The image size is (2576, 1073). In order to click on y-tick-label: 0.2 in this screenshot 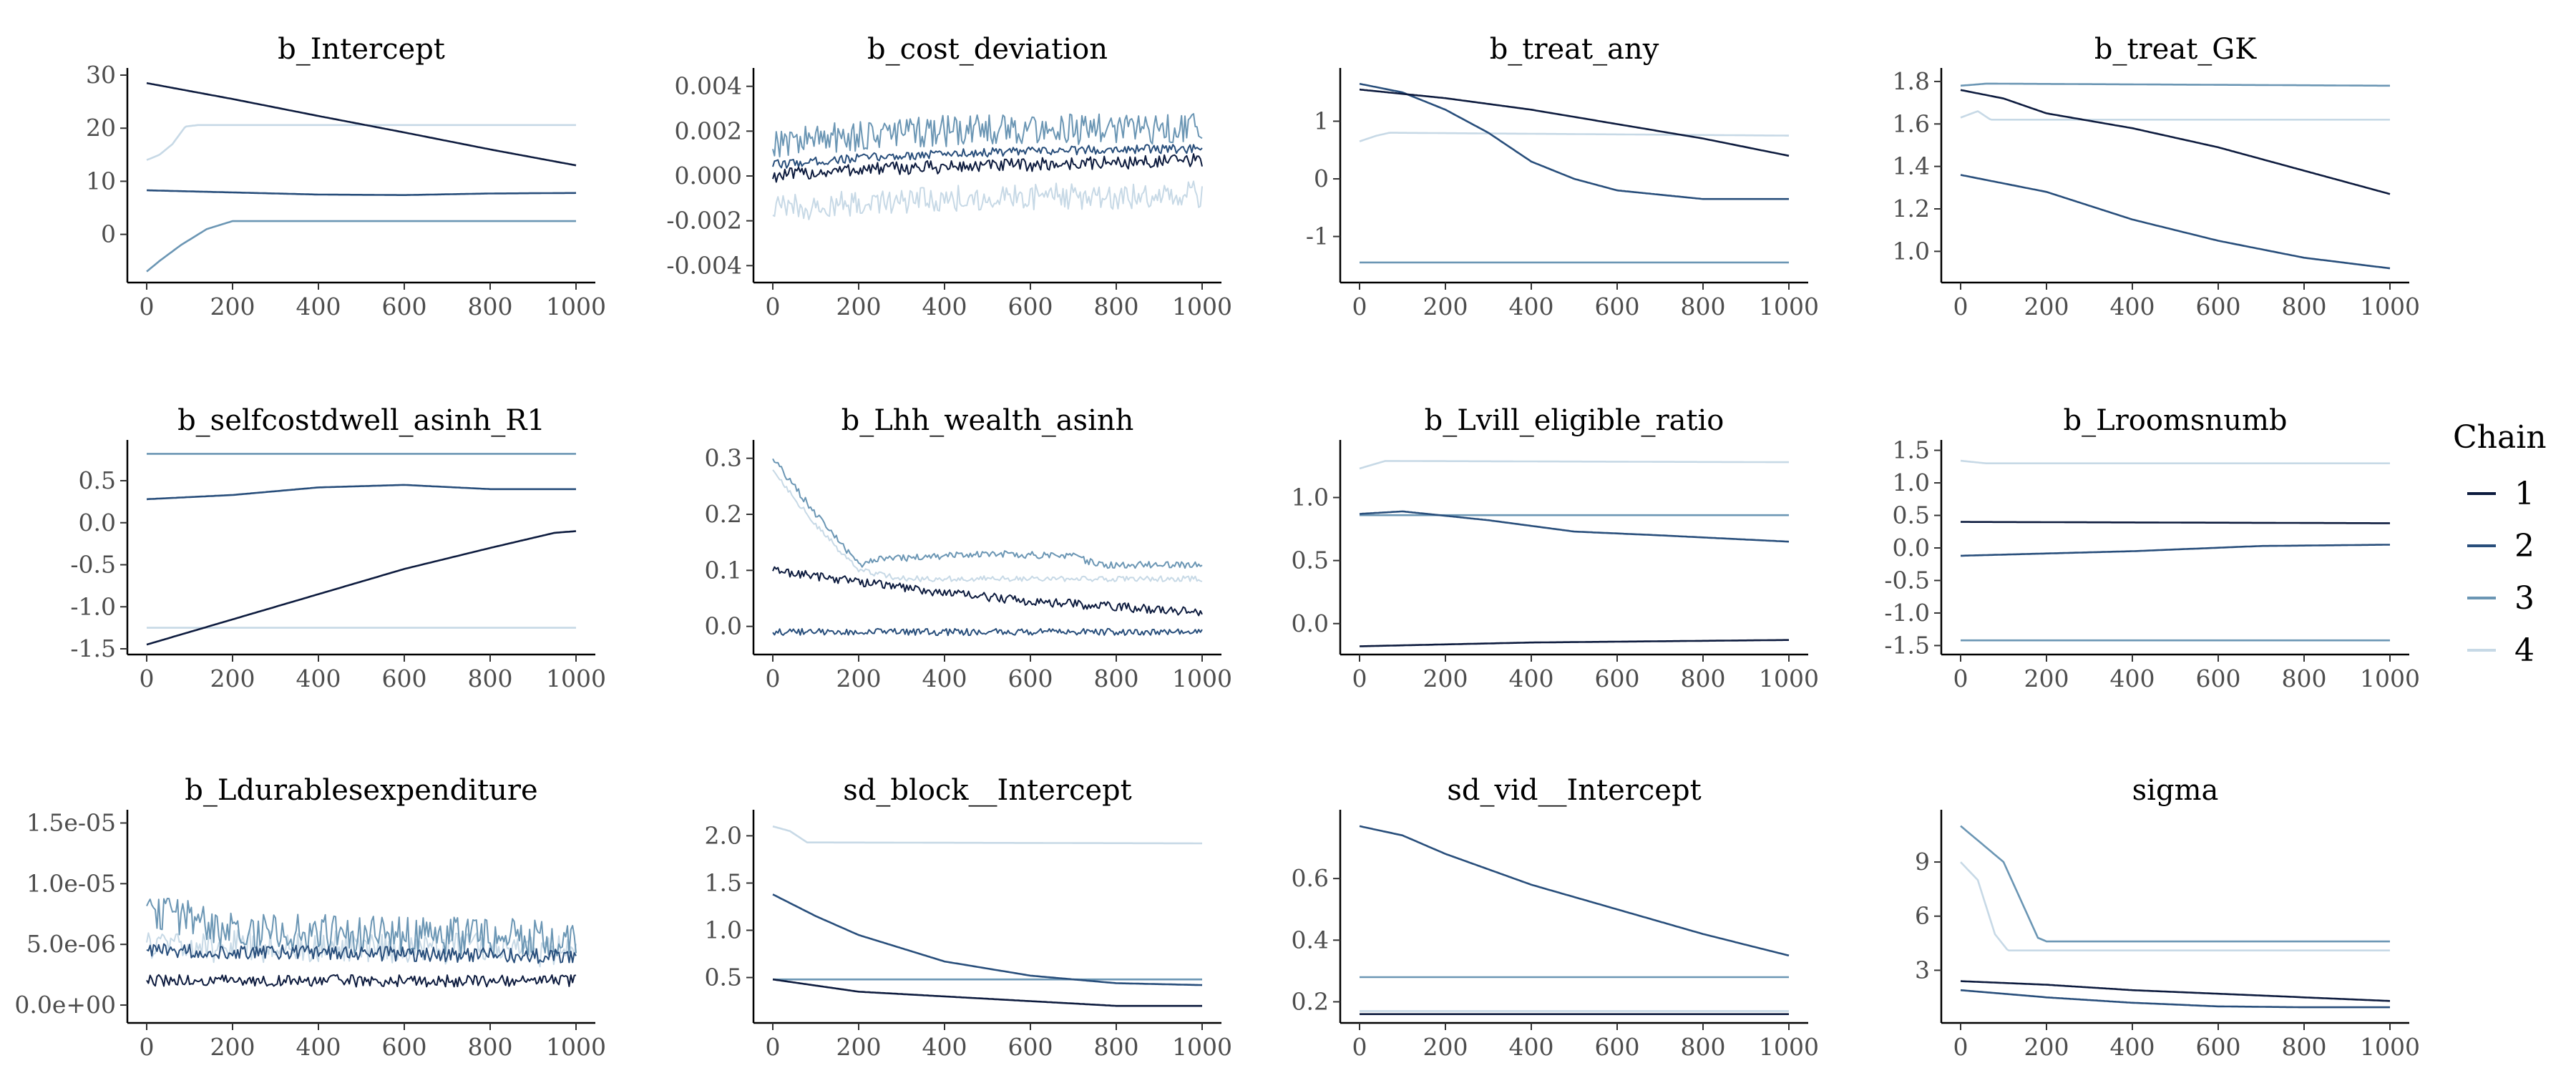, I will do `click(723, 514)`.